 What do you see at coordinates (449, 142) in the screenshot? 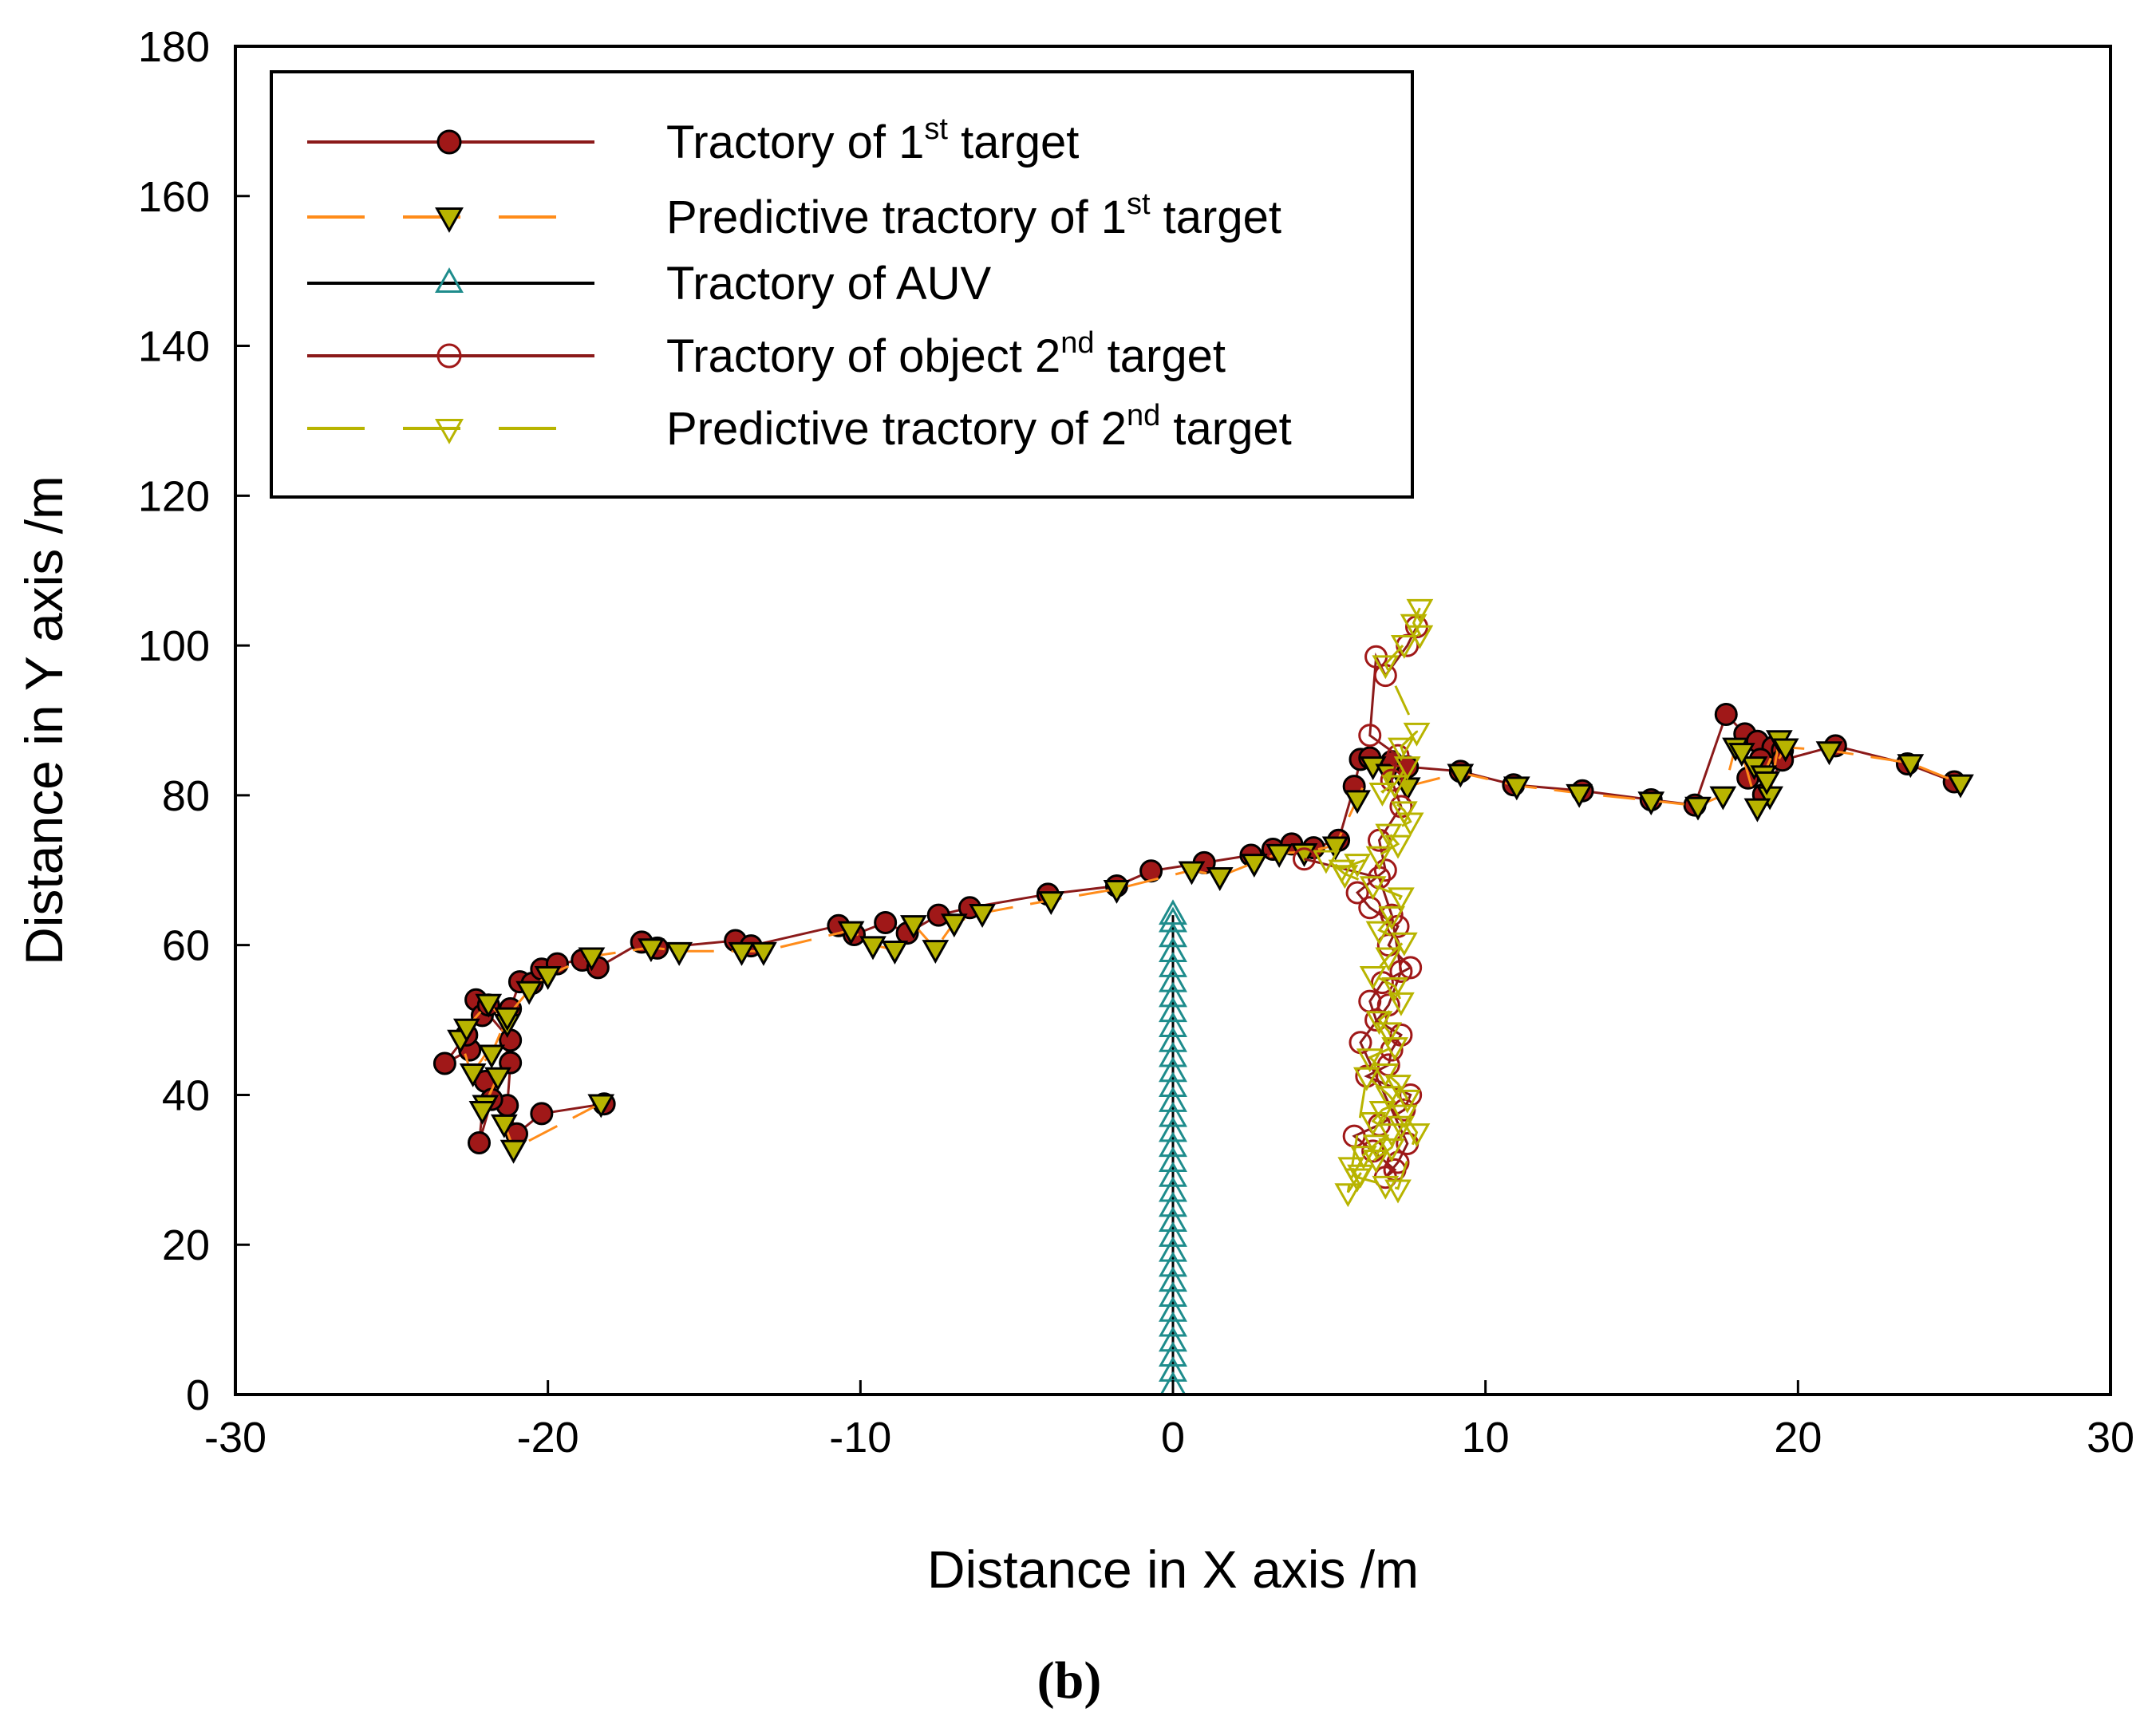
I see `legend-marker-target1` at bounding box center [449, 142].